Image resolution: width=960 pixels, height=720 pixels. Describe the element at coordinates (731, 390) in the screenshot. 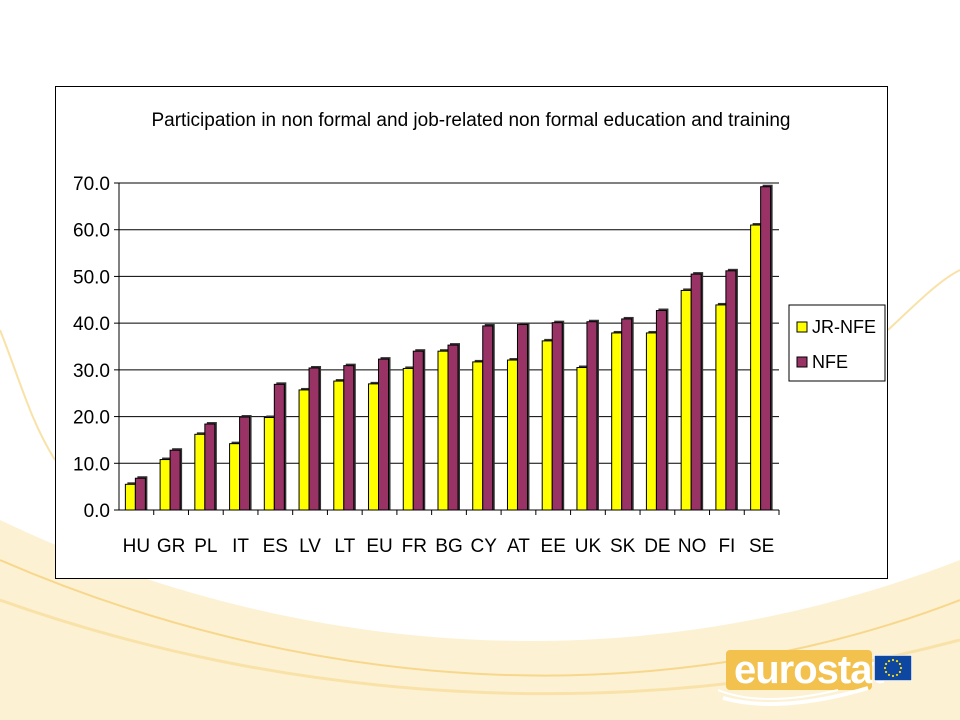

I see `bar-nfe-fi` at that location.